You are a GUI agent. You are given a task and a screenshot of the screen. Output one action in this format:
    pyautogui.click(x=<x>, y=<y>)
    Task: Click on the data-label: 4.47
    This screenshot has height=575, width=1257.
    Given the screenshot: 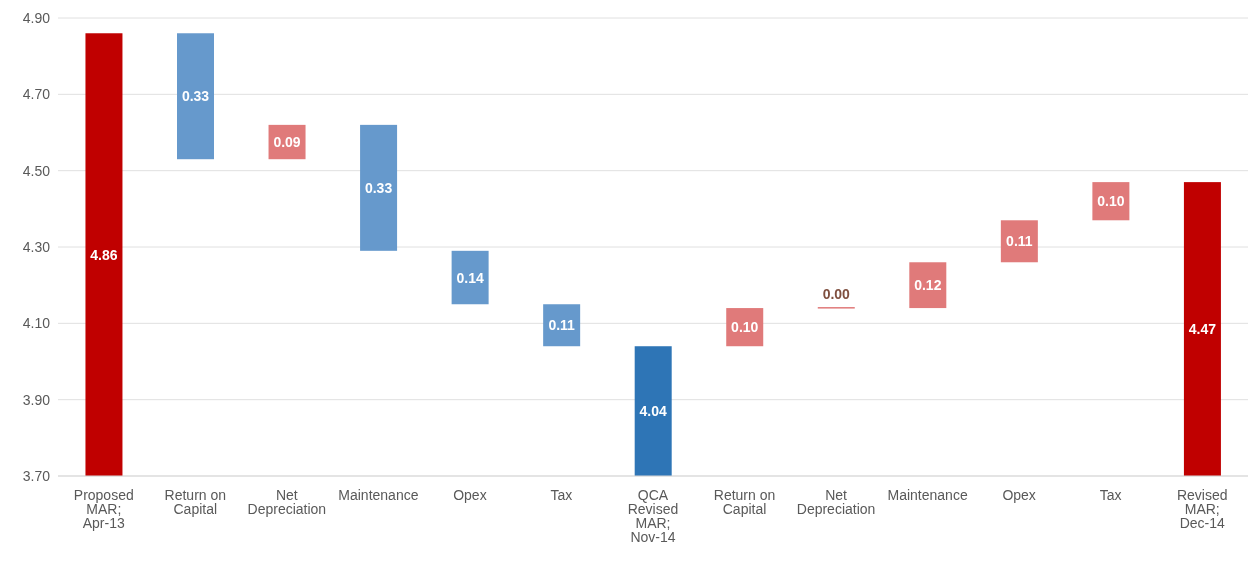 What is the action you would take?
    pyautogui.click(x=1202, y=329)
    